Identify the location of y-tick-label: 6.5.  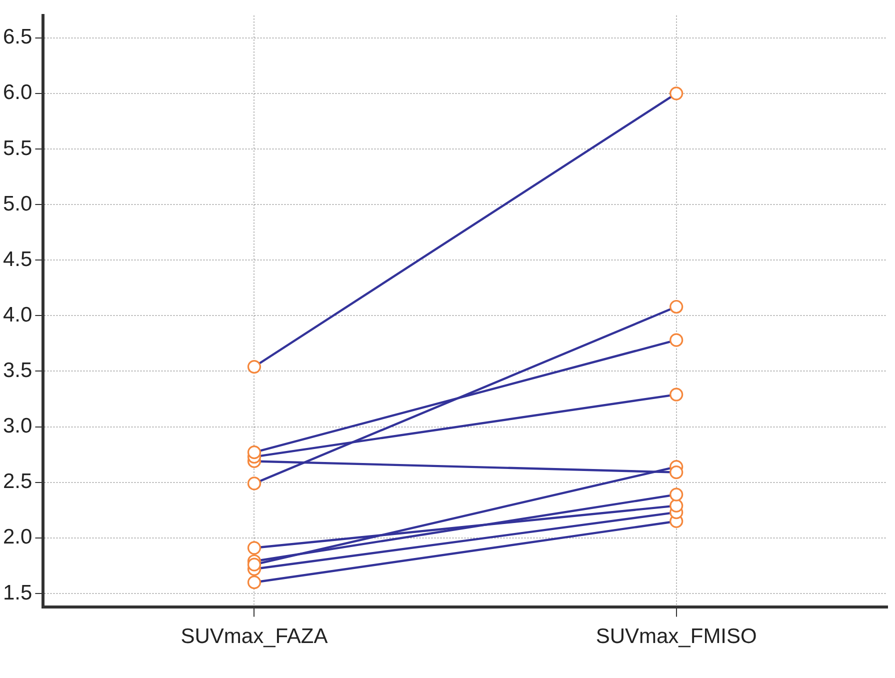
(17, 37).